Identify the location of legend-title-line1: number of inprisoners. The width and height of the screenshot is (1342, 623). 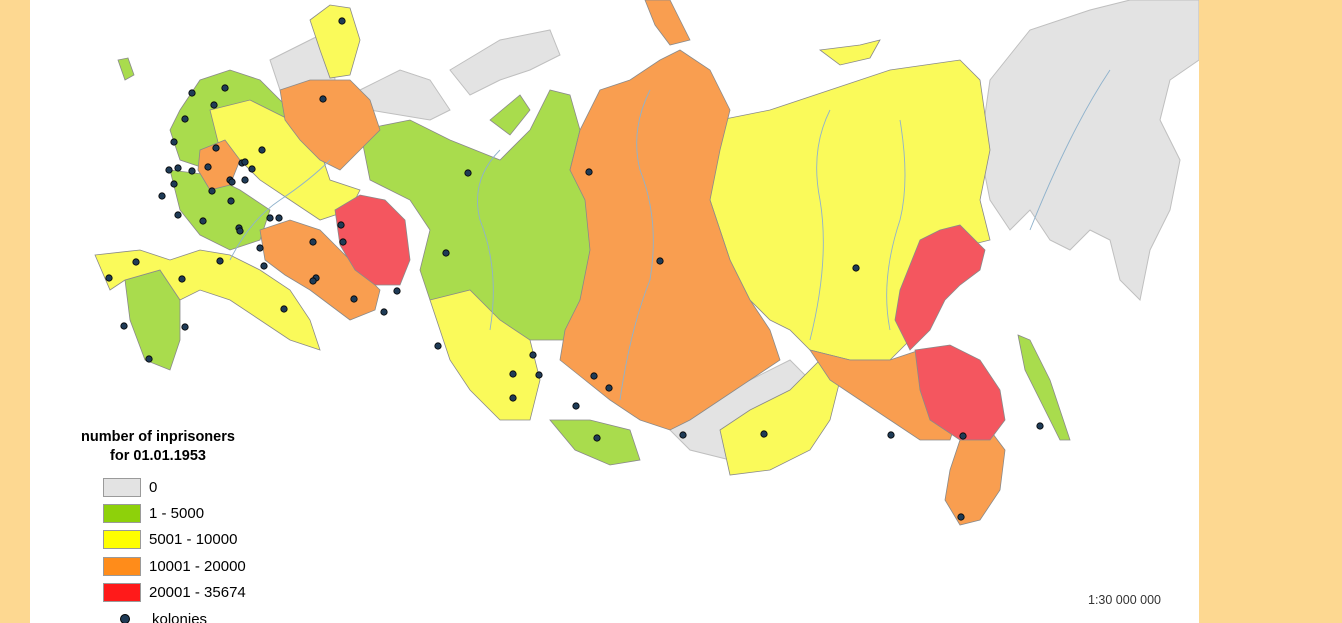
(158, 437).